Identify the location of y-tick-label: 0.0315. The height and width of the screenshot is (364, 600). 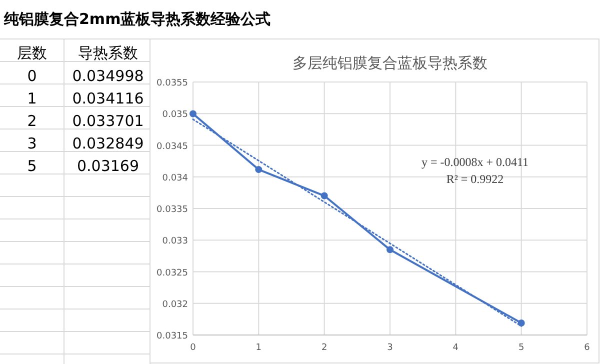
(172, 337).